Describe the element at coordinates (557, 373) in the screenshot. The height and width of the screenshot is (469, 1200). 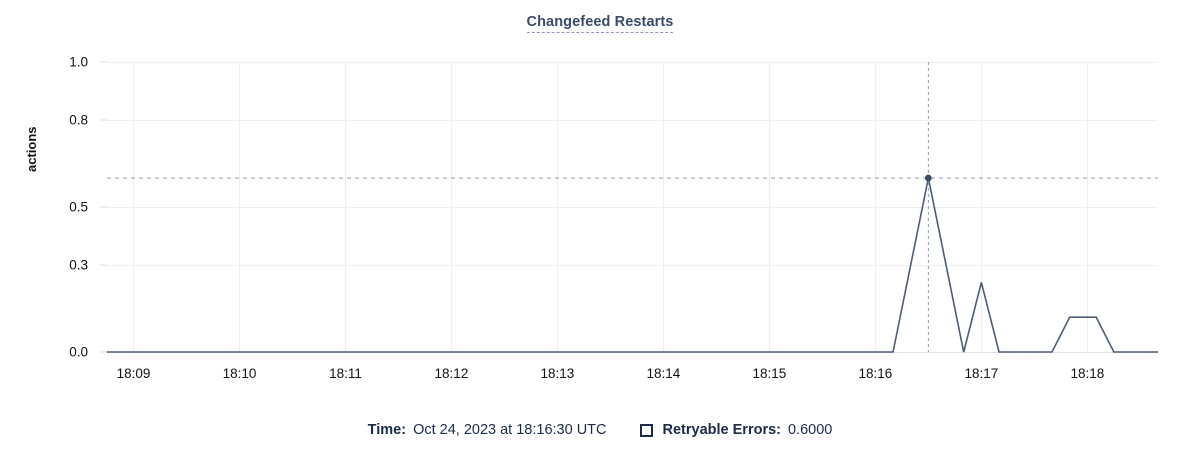
I see `x-axis-tick-label: 18:13` at that location.